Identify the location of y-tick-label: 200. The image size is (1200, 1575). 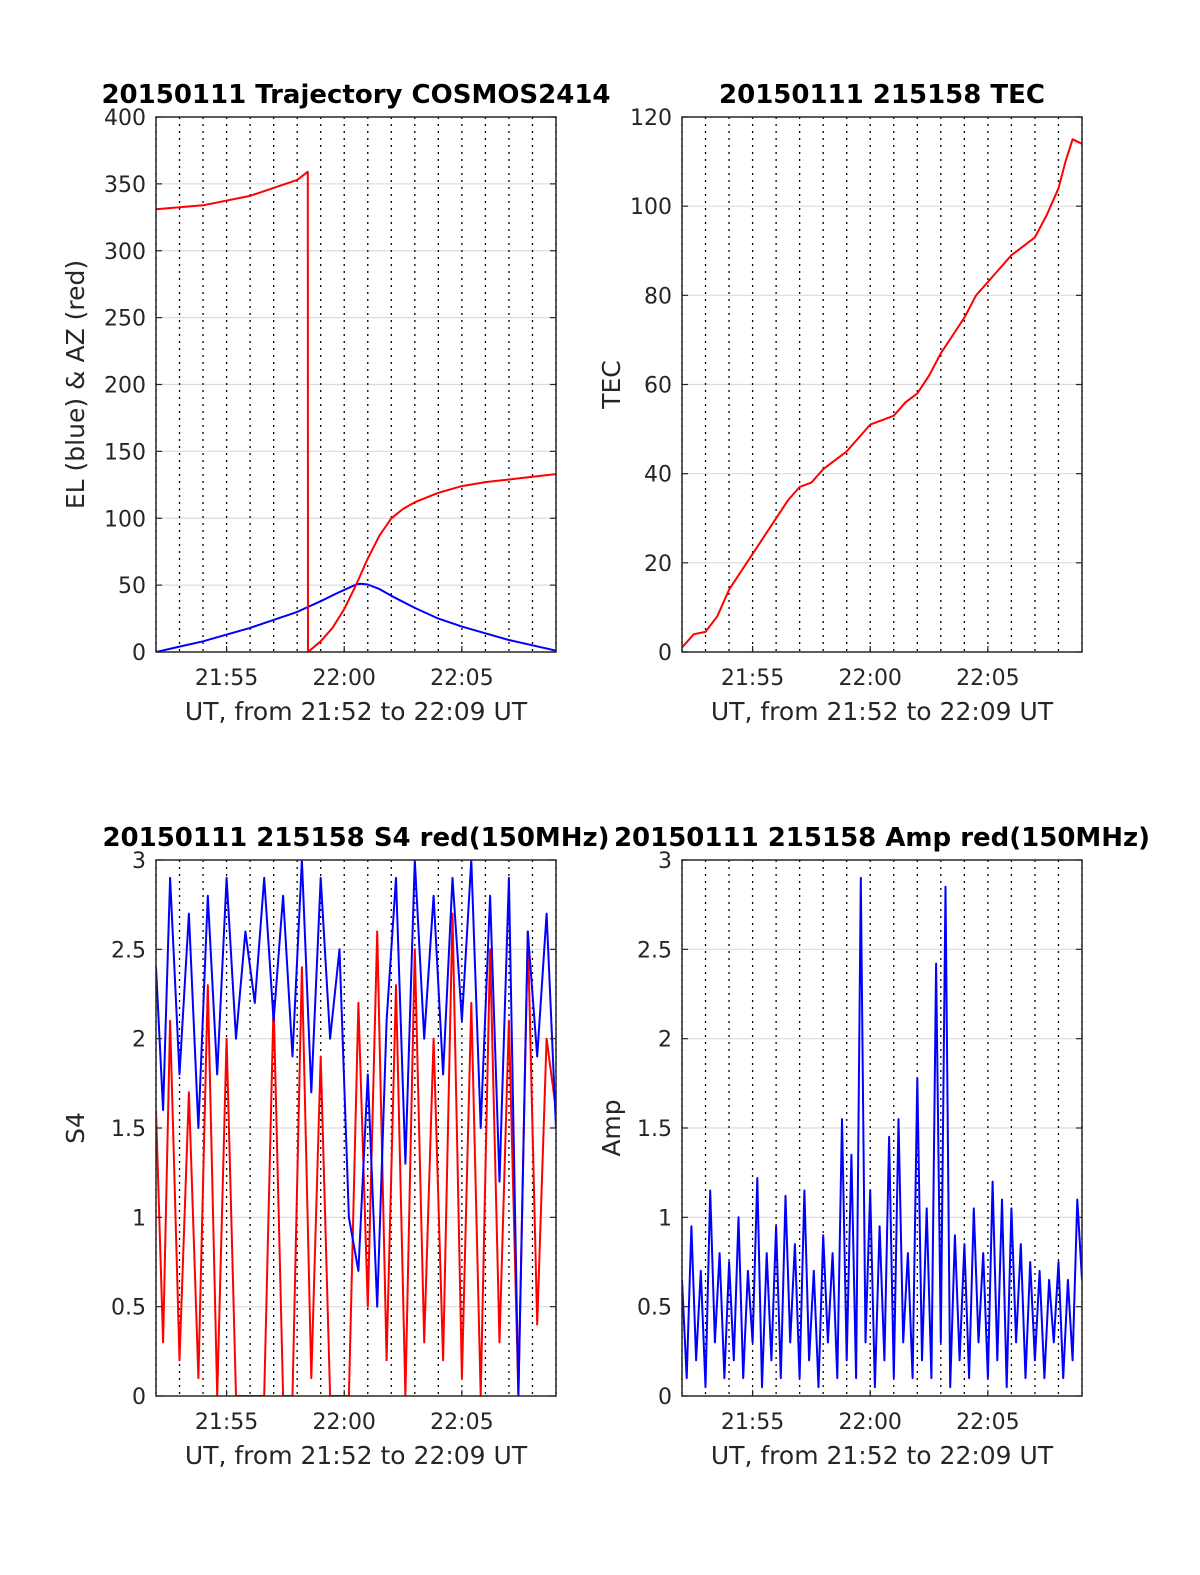
(125, 386).